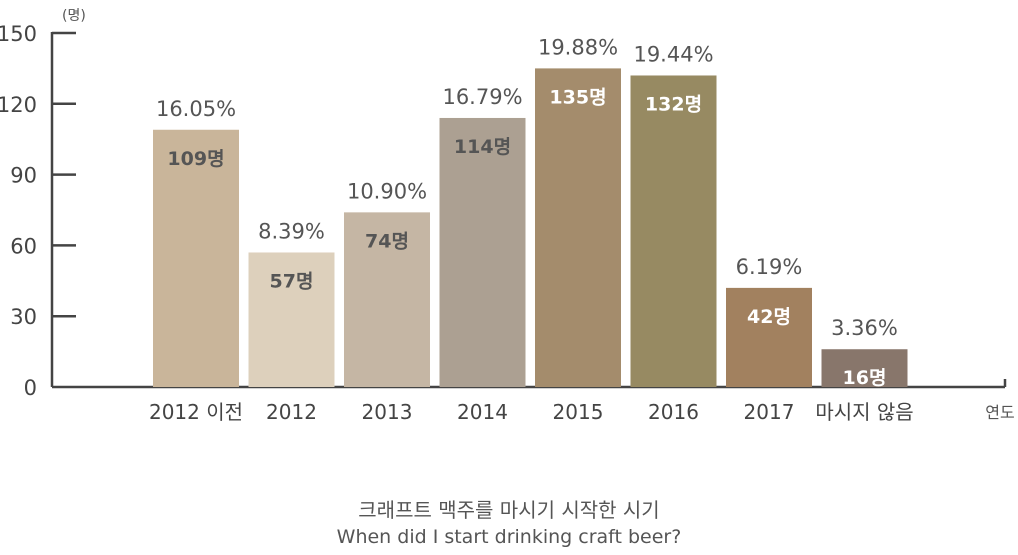  What do you see at coordinates (578, 47) in the screenshot?
I see `bar-percent-label: 19.88%` at bounding box center [578, 47].